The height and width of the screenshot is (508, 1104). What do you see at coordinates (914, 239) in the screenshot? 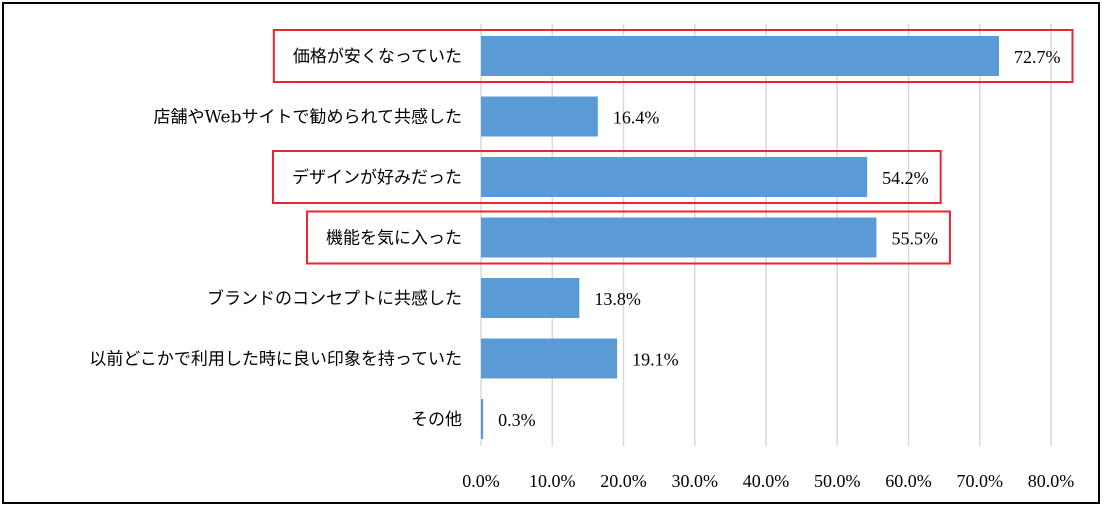
I see `data-label: 55.5%` at bounding box center [914, 239].